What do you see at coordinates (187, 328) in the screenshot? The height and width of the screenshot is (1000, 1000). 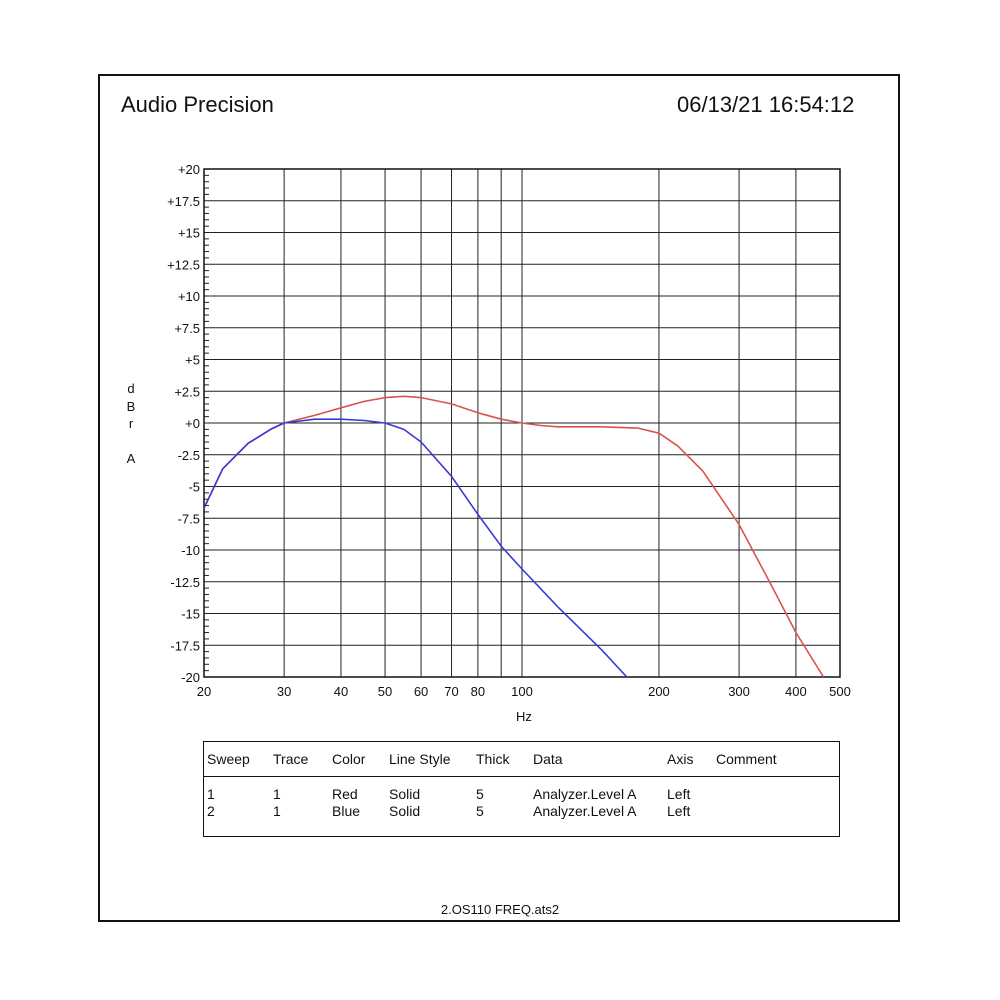 I see `y-tick-label: +7.5` at bounding box center [187, 328].